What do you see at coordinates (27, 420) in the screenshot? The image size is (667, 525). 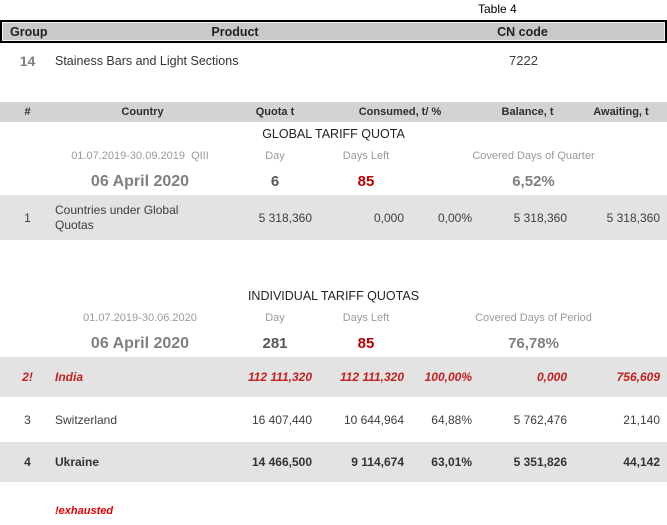 I see `row-number: 3` at bounding box center [27, 420].